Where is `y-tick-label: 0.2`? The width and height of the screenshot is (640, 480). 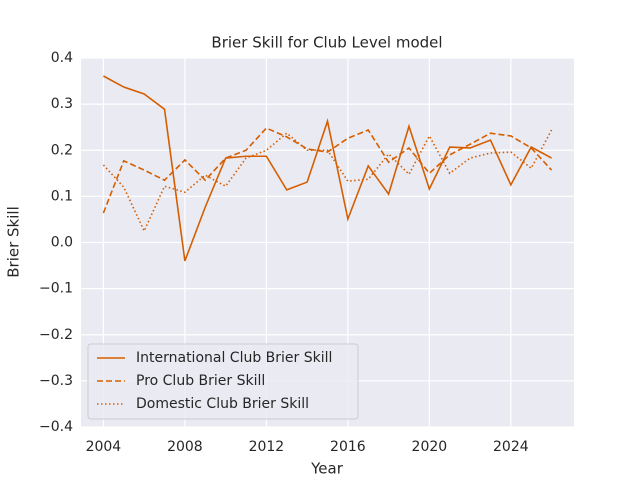
y-tick-label: 0.2 is located at coordinates (62, 150).